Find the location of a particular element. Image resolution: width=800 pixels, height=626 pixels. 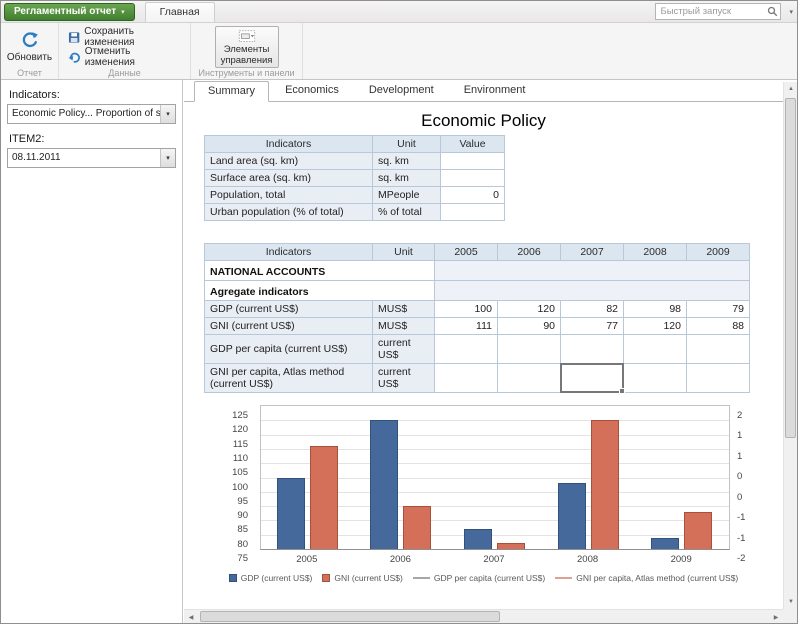

quick-search-box is located at coordinates (718, 11).